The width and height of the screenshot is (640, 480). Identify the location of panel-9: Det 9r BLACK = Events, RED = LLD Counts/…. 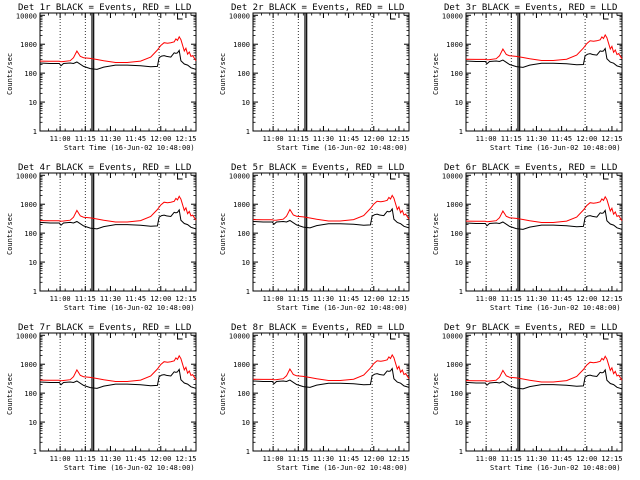
(527, 397).